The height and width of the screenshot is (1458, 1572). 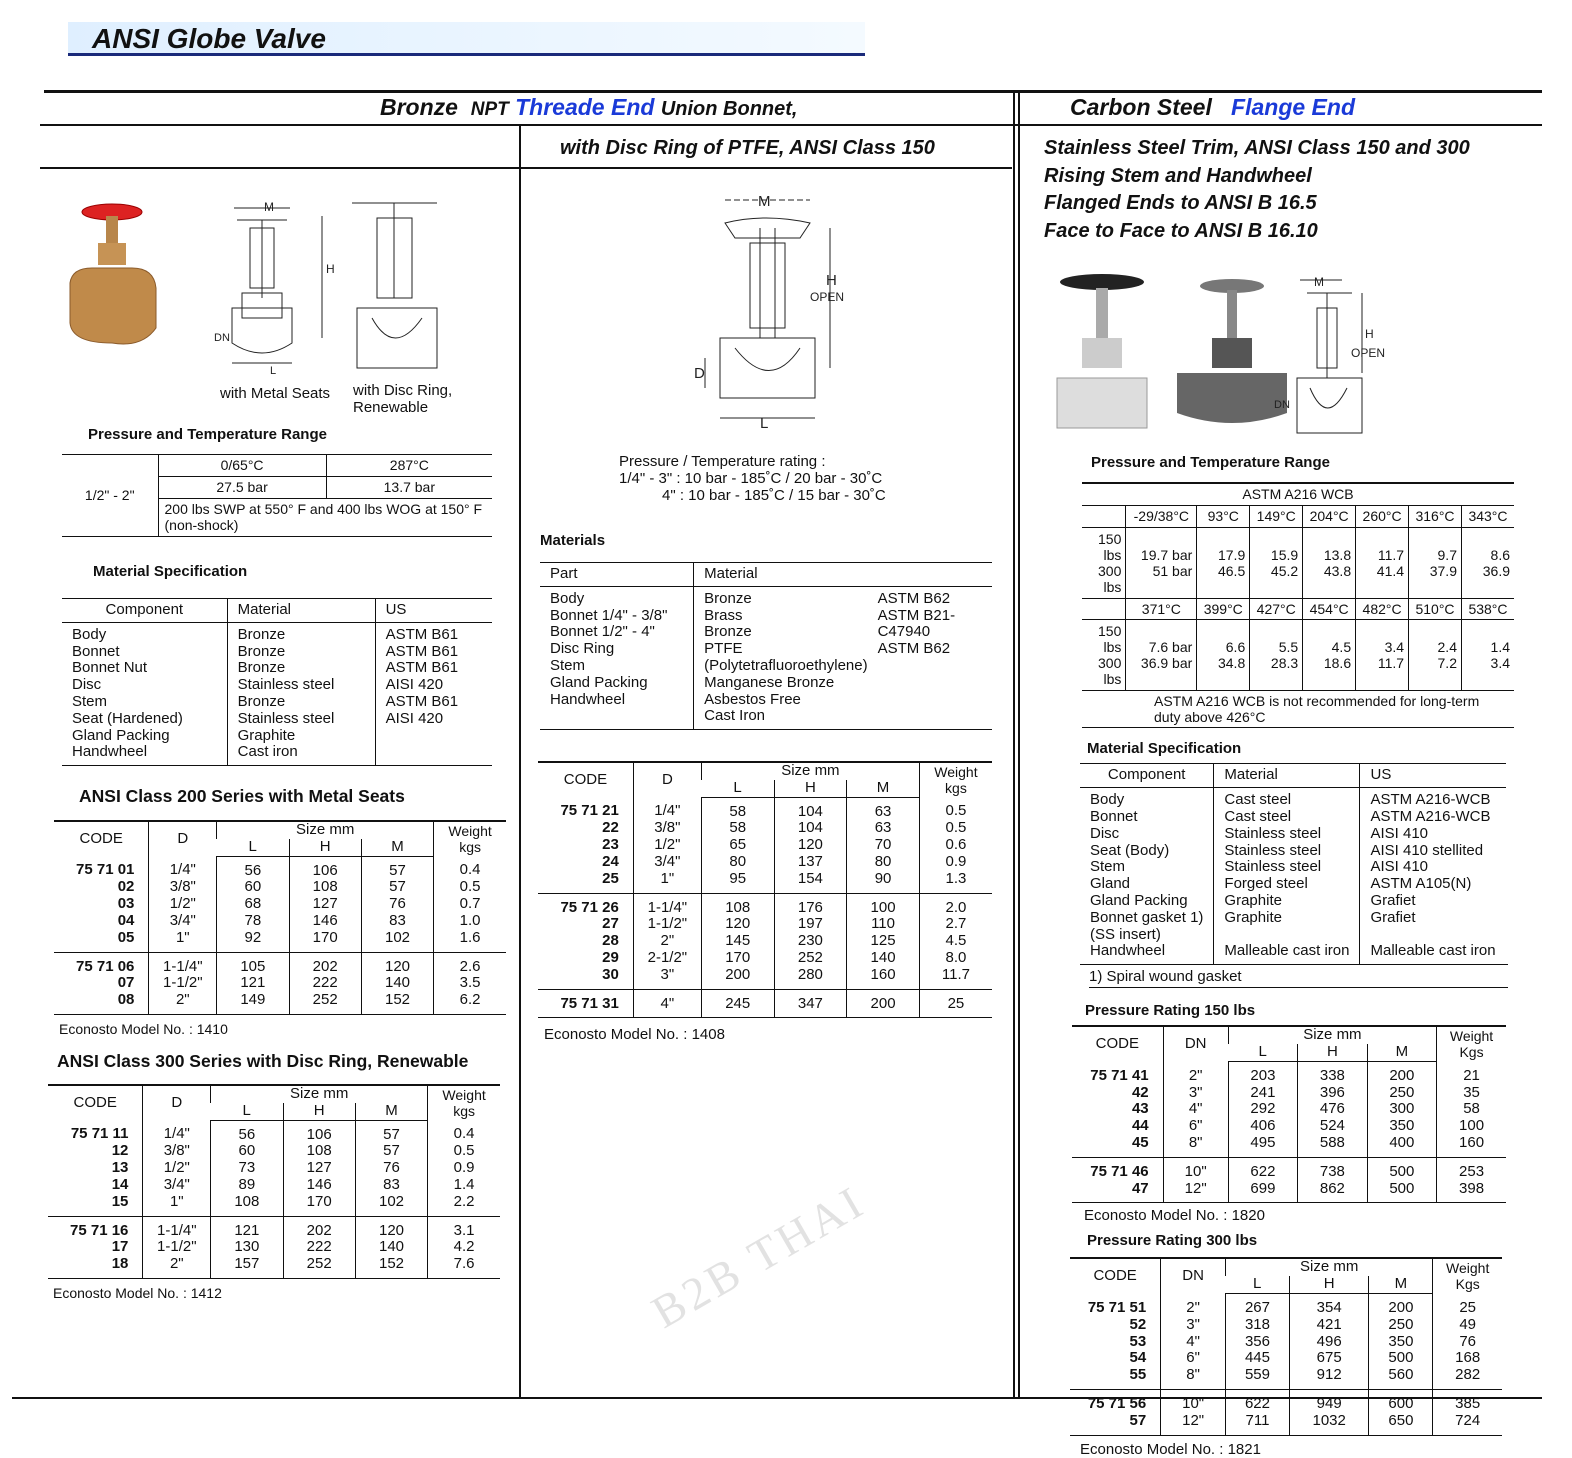 I want to click on table-row: 75 71 41 2" 203 338 200 21, so click(x=1289, y=1073).